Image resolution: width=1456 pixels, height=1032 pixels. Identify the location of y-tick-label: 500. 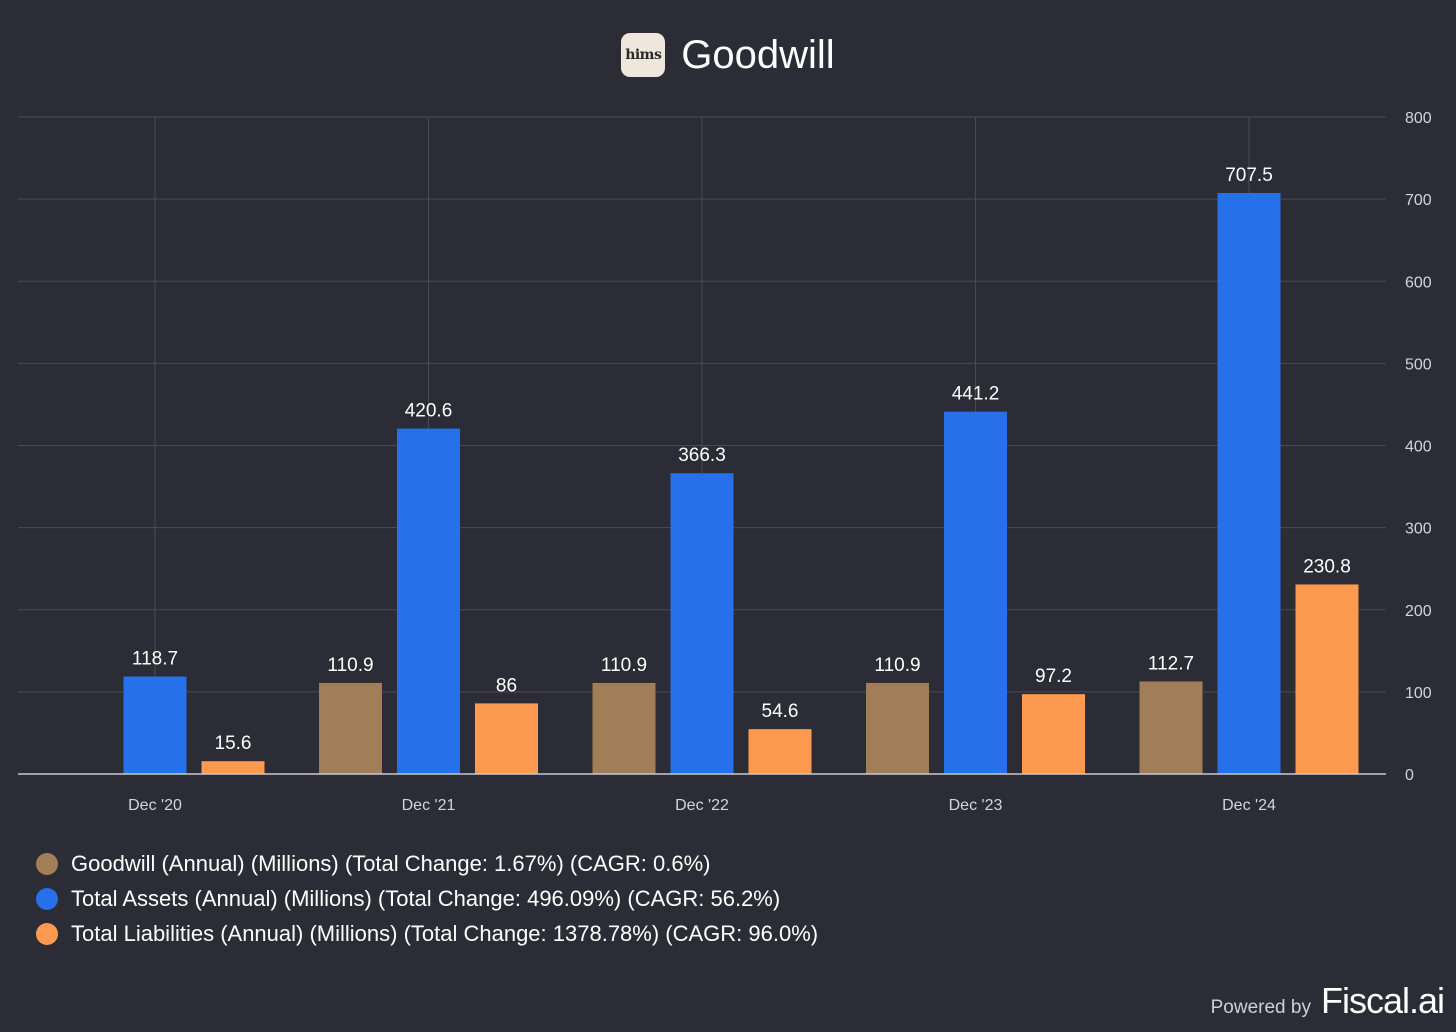
(1418, 364).